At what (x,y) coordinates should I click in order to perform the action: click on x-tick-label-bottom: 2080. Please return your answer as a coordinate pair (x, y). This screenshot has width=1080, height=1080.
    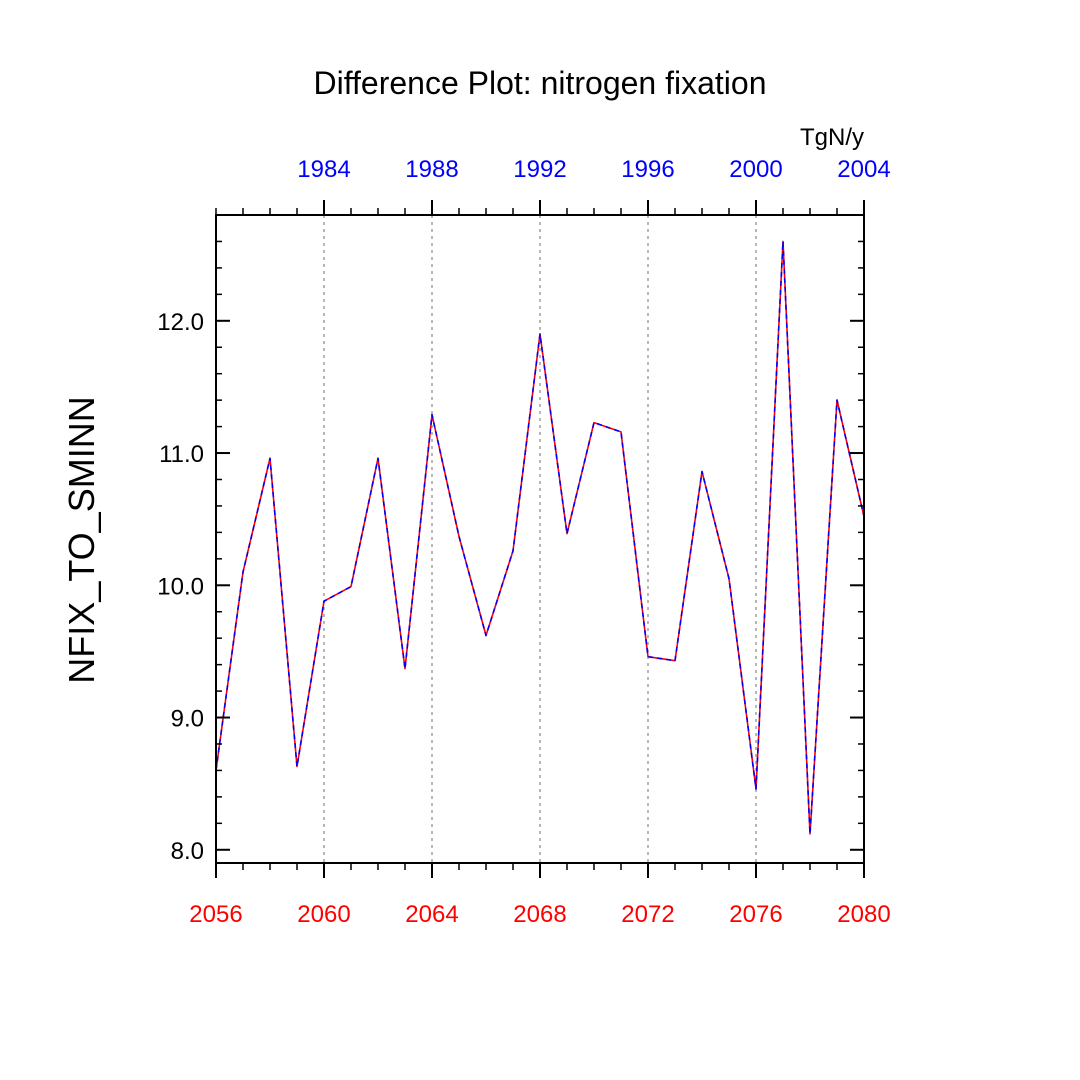
    Looking at the image, I should click on (863, 914).